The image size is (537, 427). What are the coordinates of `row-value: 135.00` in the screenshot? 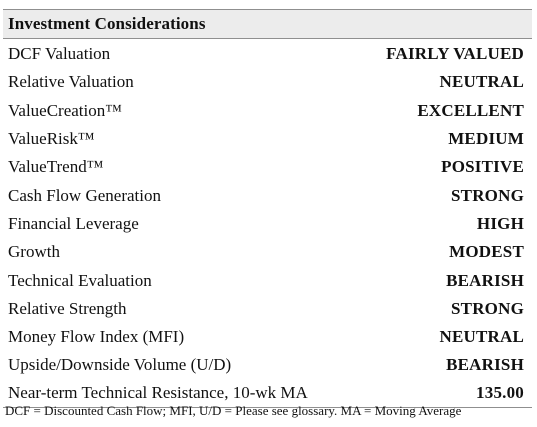 It's located at (500, 393).